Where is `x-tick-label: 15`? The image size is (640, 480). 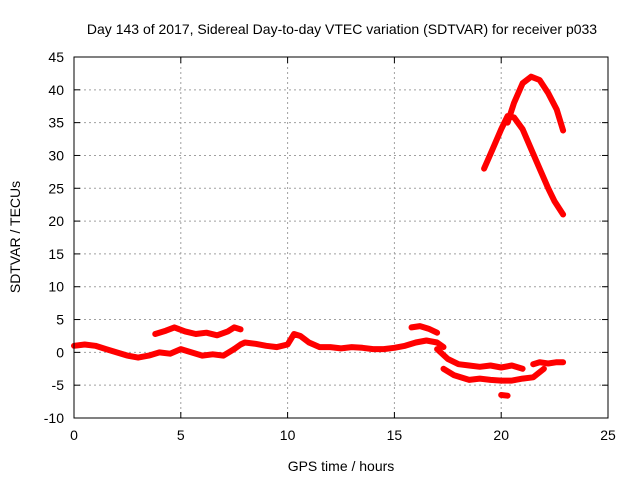
x-tick-label: 15 is located at coordinates (395, 435).